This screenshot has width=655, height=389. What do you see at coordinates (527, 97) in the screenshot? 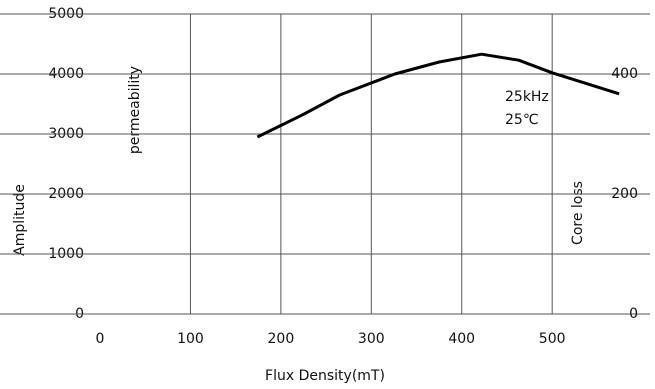
I see `annotation: 25kHz` at bounding box center [527, 97].